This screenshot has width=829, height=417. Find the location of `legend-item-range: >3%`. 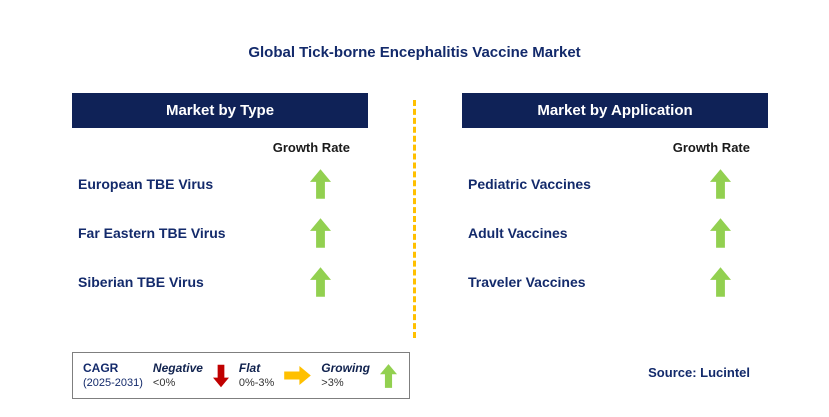

legend-item-range: >3% is located at coordinates (332, 383).